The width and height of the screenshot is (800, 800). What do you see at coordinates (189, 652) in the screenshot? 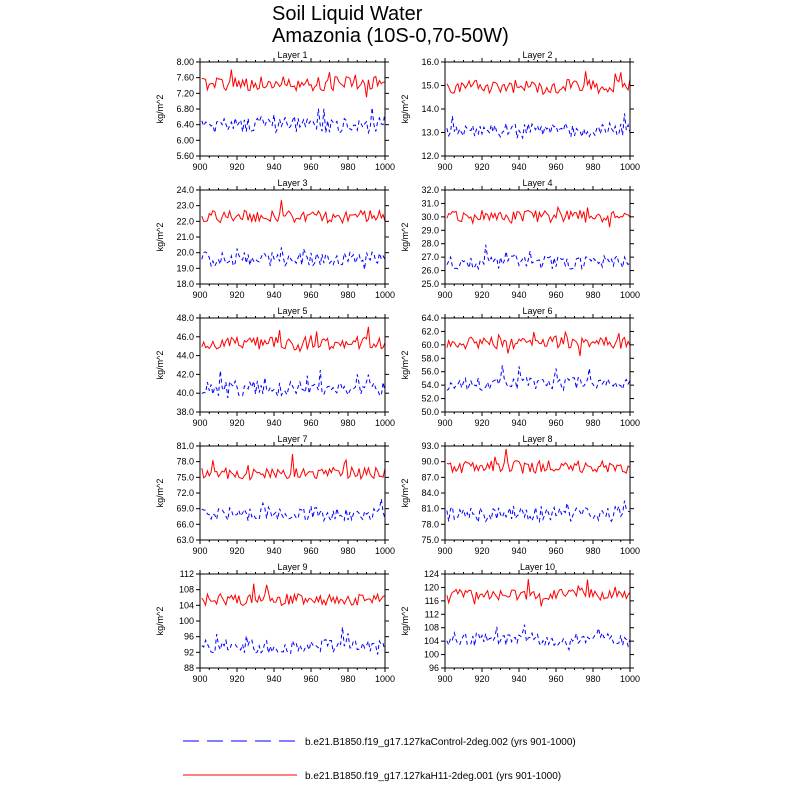
I see `y-tick-label: 92` at bounding box center [189, 652].